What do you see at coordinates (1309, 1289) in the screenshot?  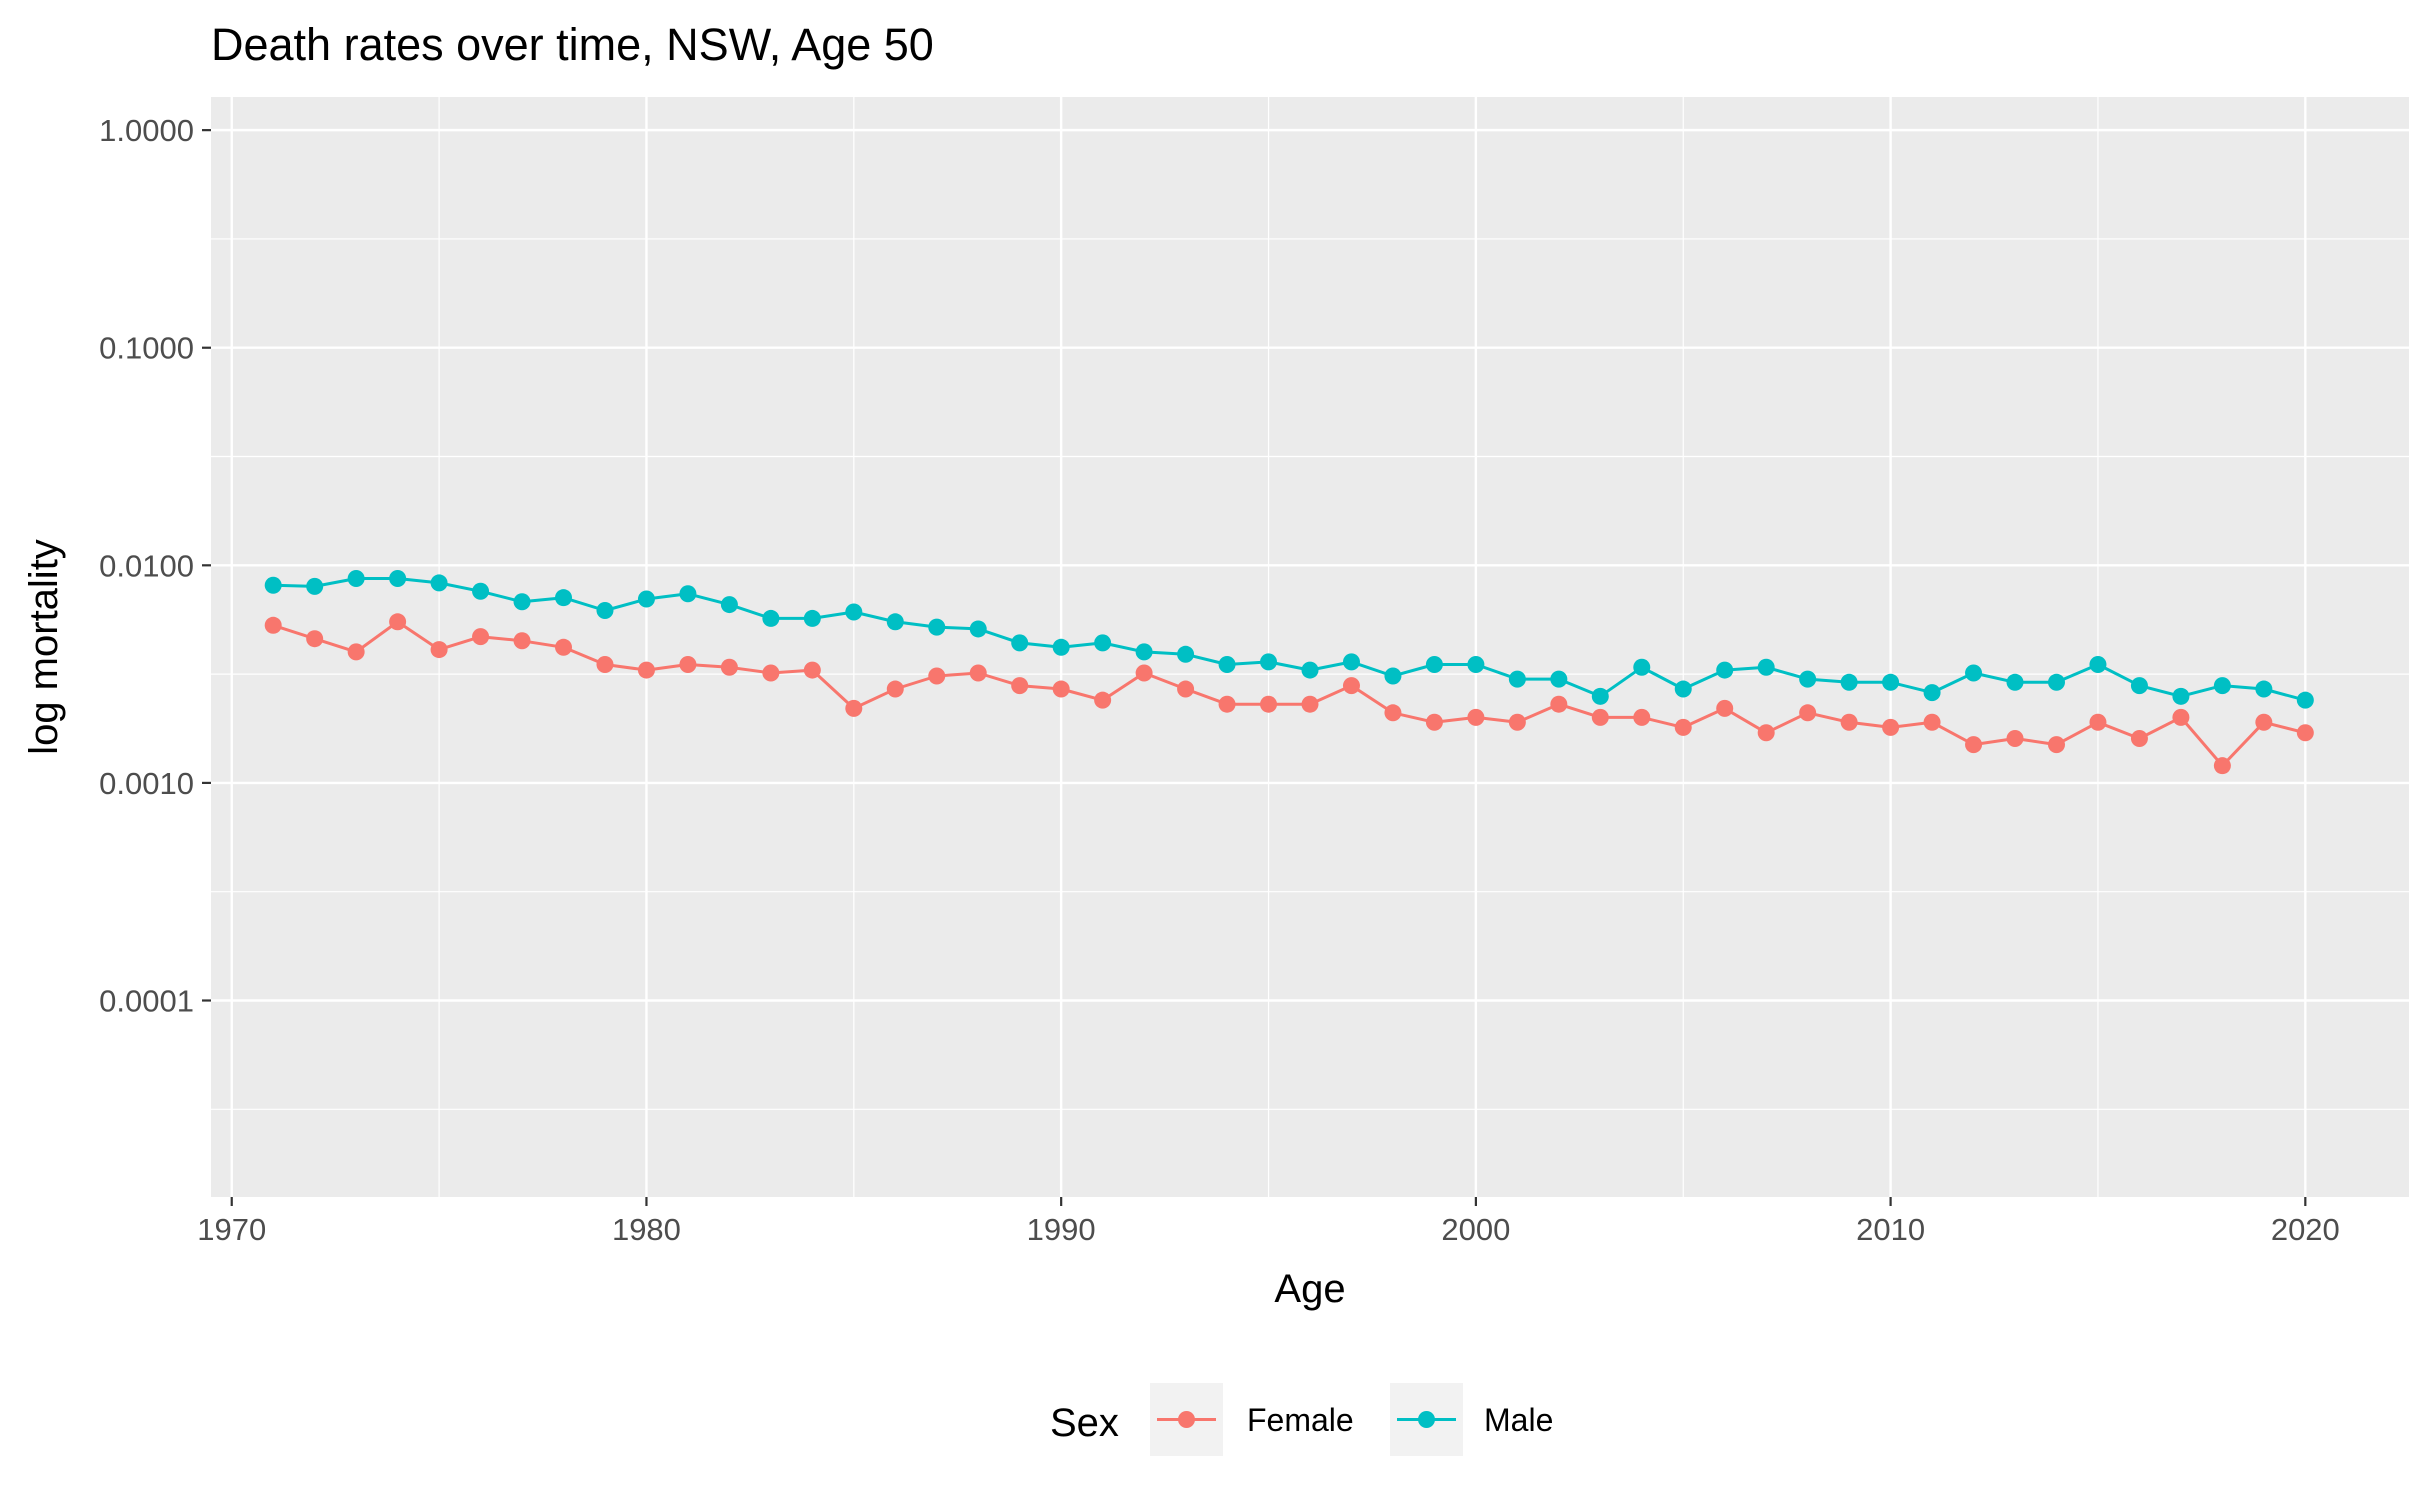 I see `x-axis-title: Age` at bounding box center [1309, 1289].